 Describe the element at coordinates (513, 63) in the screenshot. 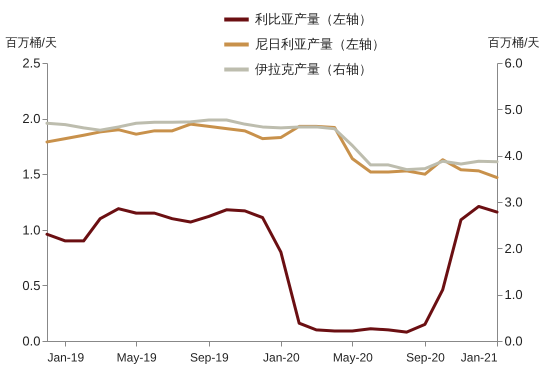

I see `y2-tick-label: 6.0` at that location.